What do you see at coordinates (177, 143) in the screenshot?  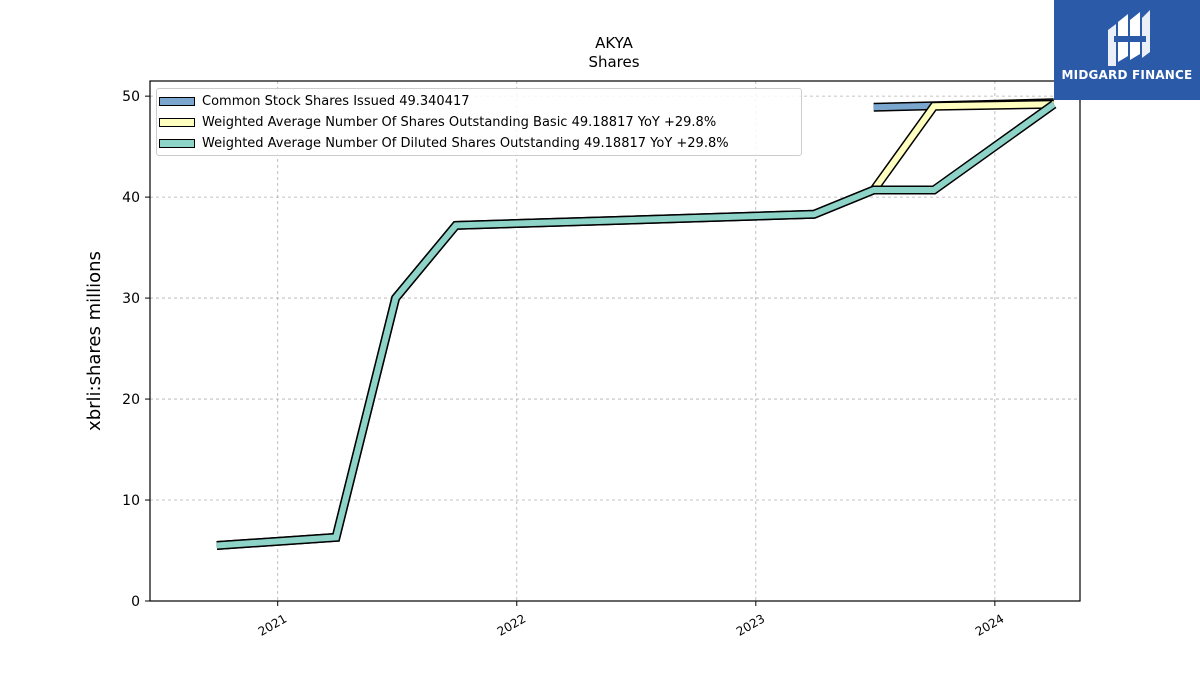 I see `legend-swatch-diluted-shares` at bounding box center [177, 143].